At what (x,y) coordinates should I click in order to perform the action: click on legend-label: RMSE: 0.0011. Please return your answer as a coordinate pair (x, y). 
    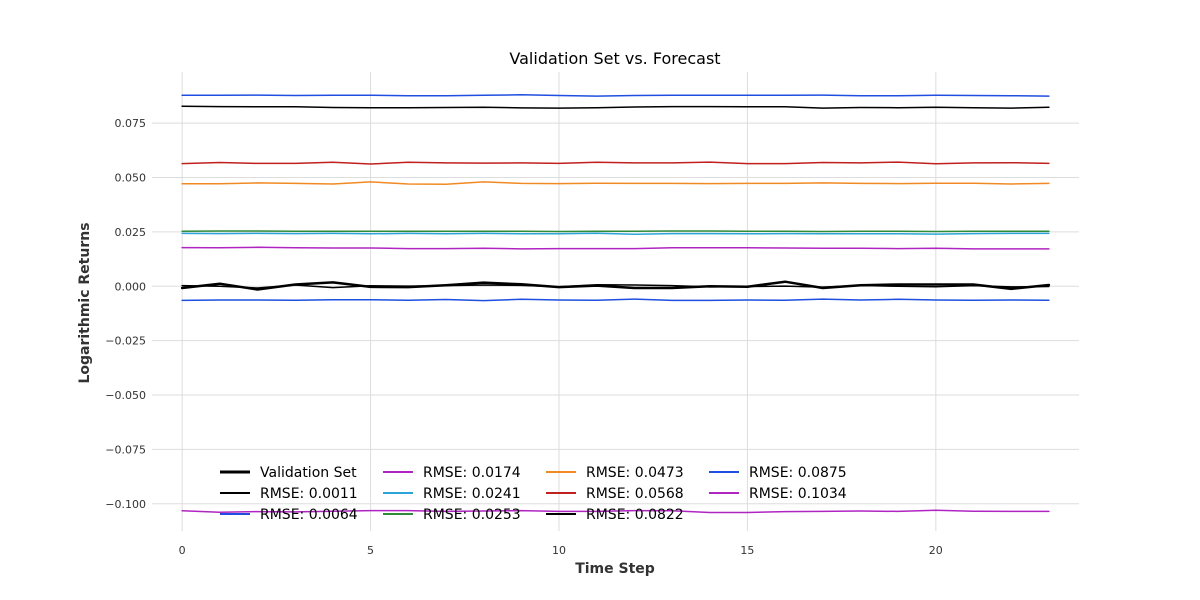
    Looking at the image, I should click on (309, 494).